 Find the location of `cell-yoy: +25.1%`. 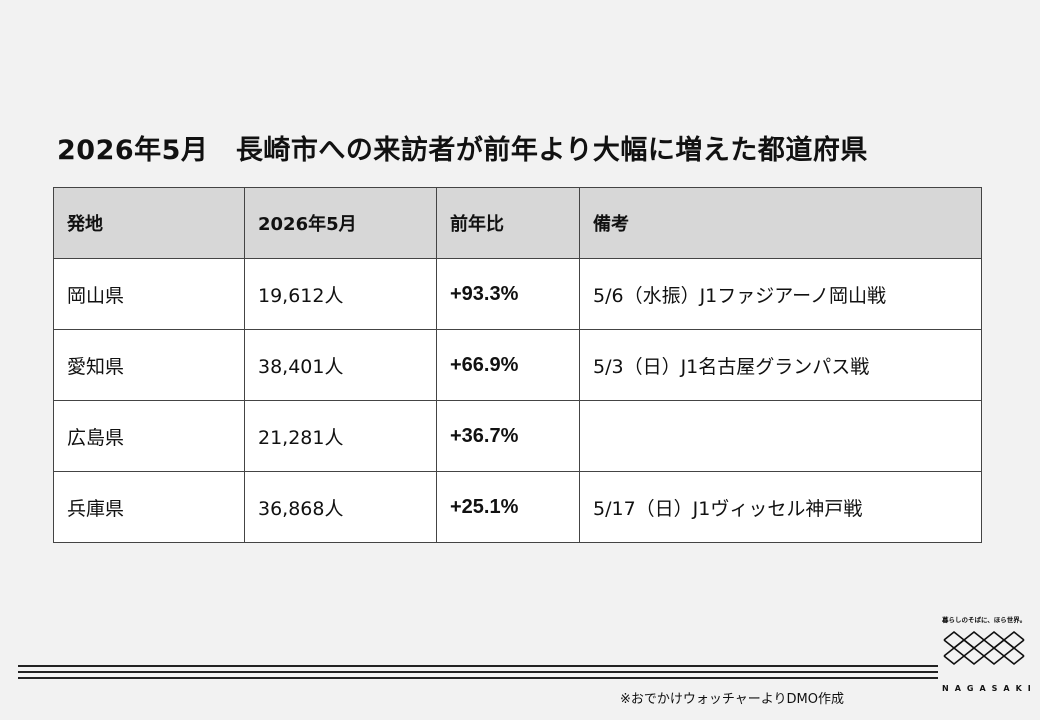

cell-yoy: +25.1% is located at coordinates (508, 507).